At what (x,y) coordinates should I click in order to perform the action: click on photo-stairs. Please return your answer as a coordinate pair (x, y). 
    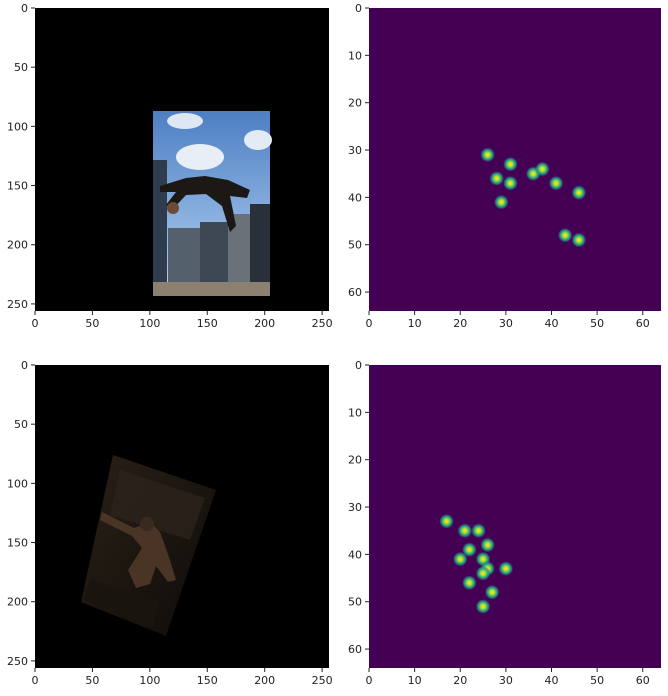
    Looking at the image, I should click on (122, 604).